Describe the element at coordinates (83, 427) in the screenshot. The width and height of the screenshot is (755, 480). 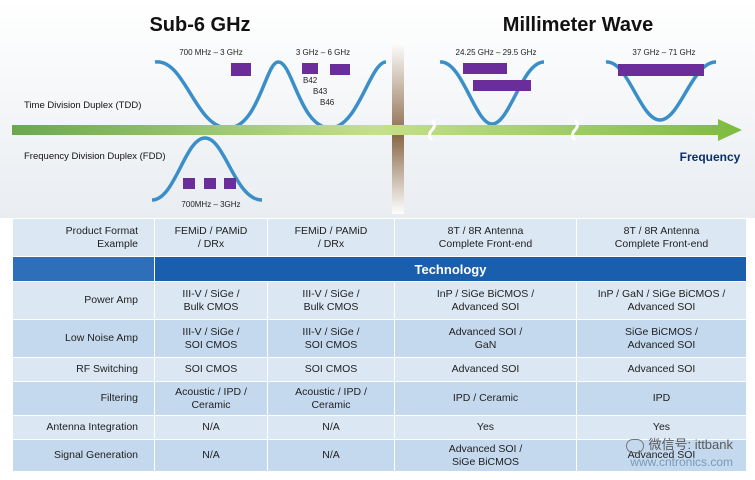
I see `row-label: Antenna Integration` at that location.